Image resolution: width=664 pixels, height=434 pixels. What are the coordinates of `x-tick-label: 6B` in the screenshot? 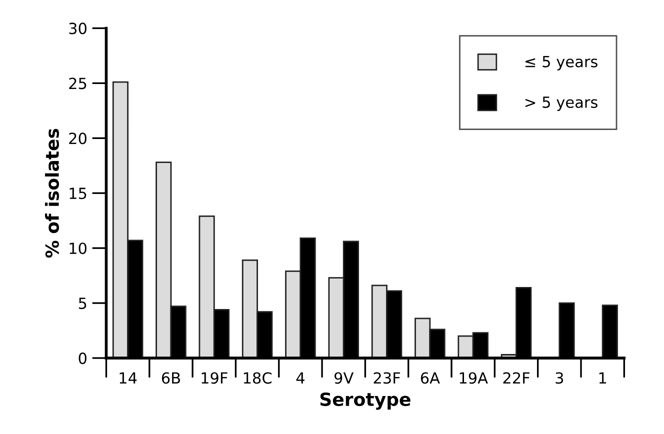 It's located at (171, 378).